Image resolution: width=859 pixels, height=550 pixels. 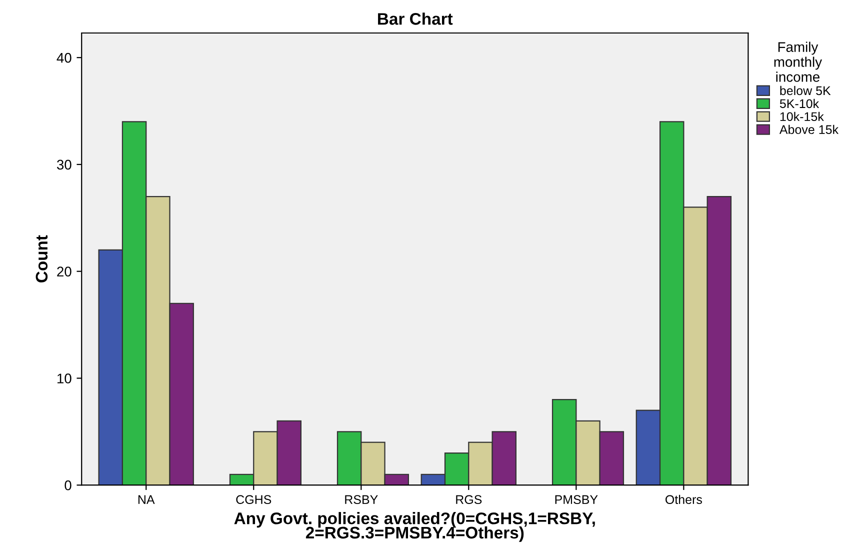 I want to click on y-tick-label: 10, so click(x=64, y=379).